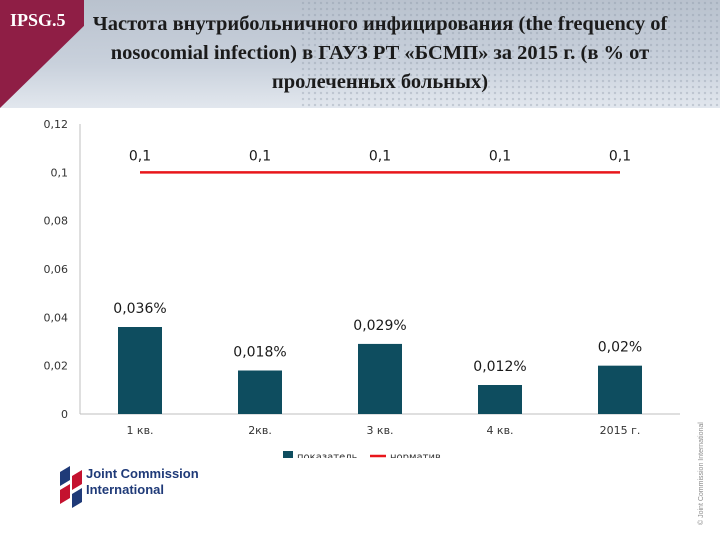 The height and width of the screenshot is (540, 720). I want to click on x-tick-label: 1 кв., so click(139, 430).